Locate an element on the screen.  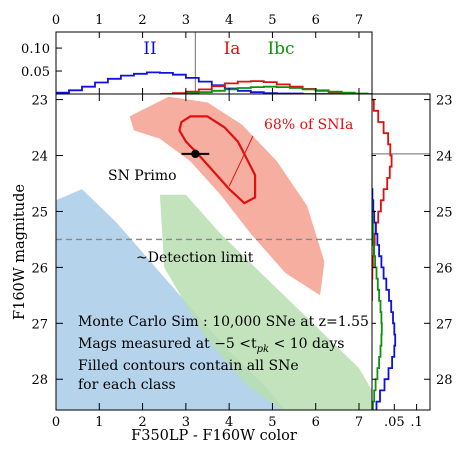
right-hist-ii is located at coordinates (384, 299).